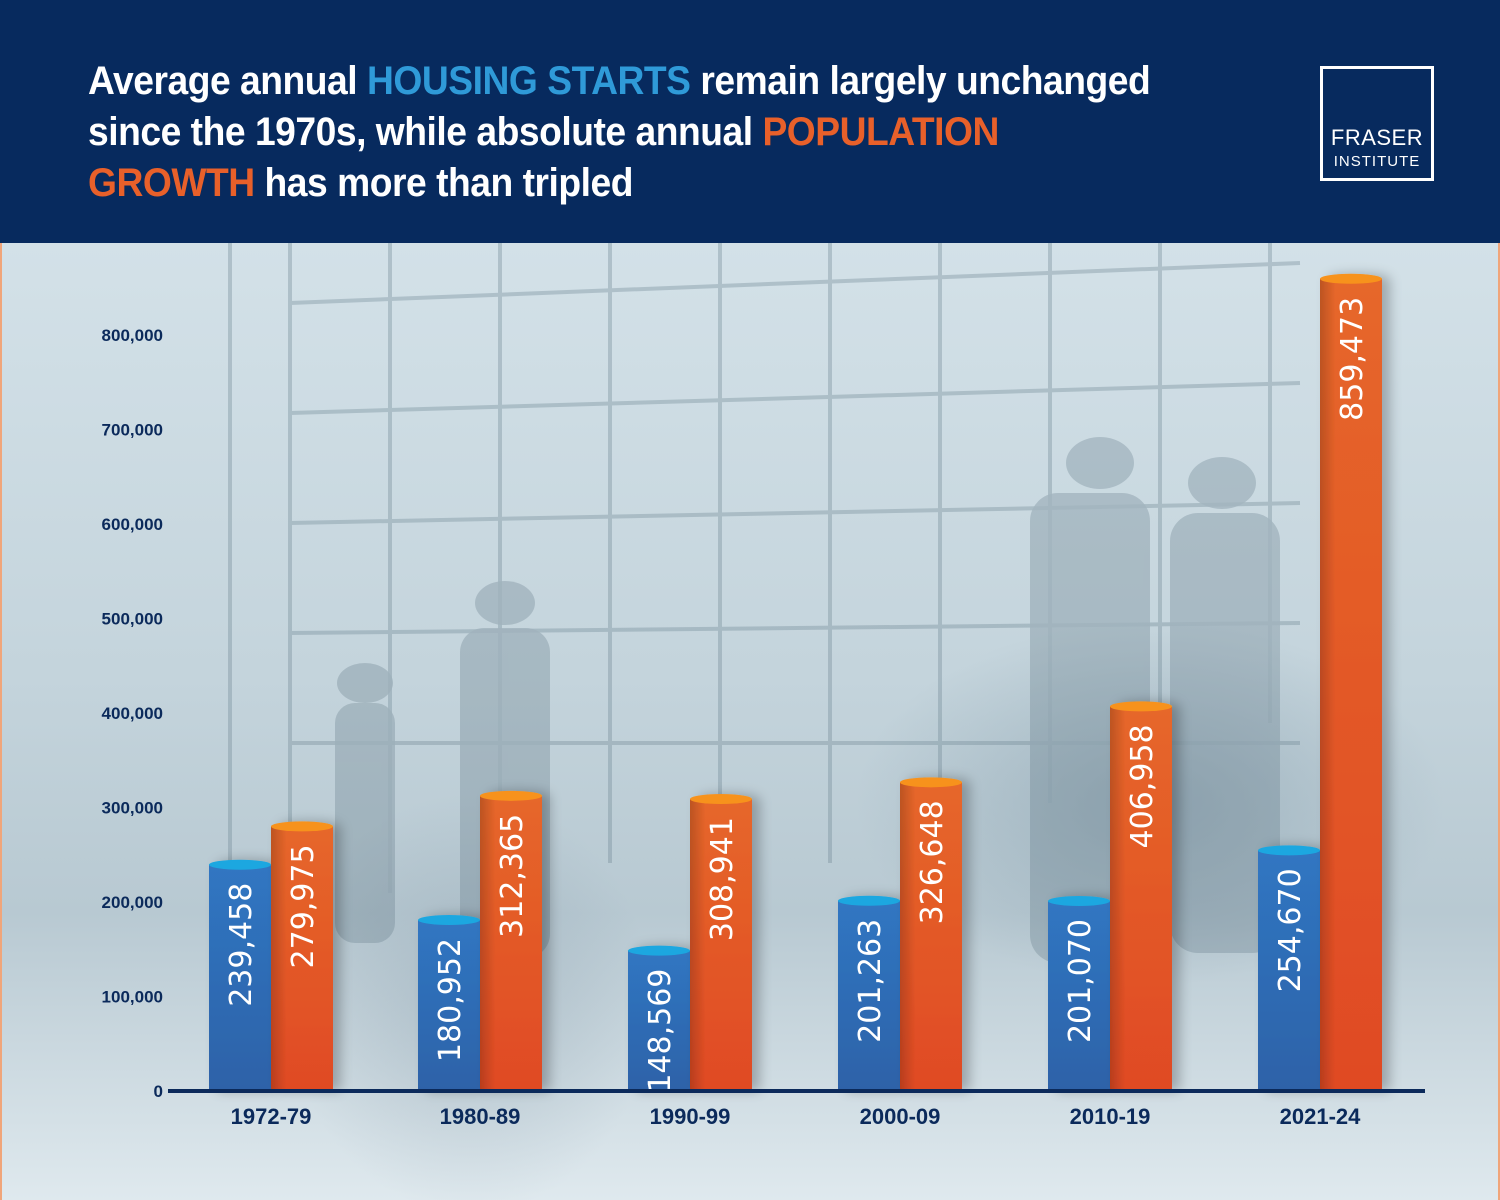 This screenshot has height=1200, width=1500. Describe the element at coordinates (900, 1116) in the screenshot. I see `x-tick-label: 2000-09` at that location.